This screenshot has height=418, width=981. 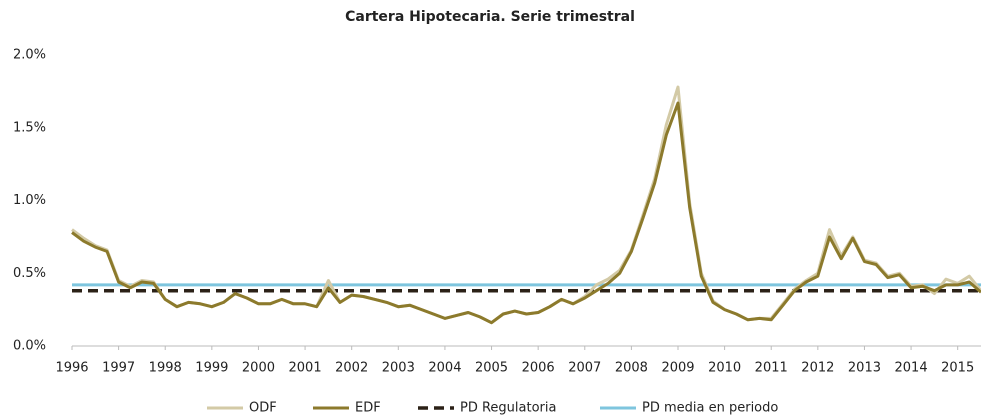 What do you see at coordinates (771, 368) in the screenshot?
I see `x-tick-label: 2011` at bounding box center [771, 368].